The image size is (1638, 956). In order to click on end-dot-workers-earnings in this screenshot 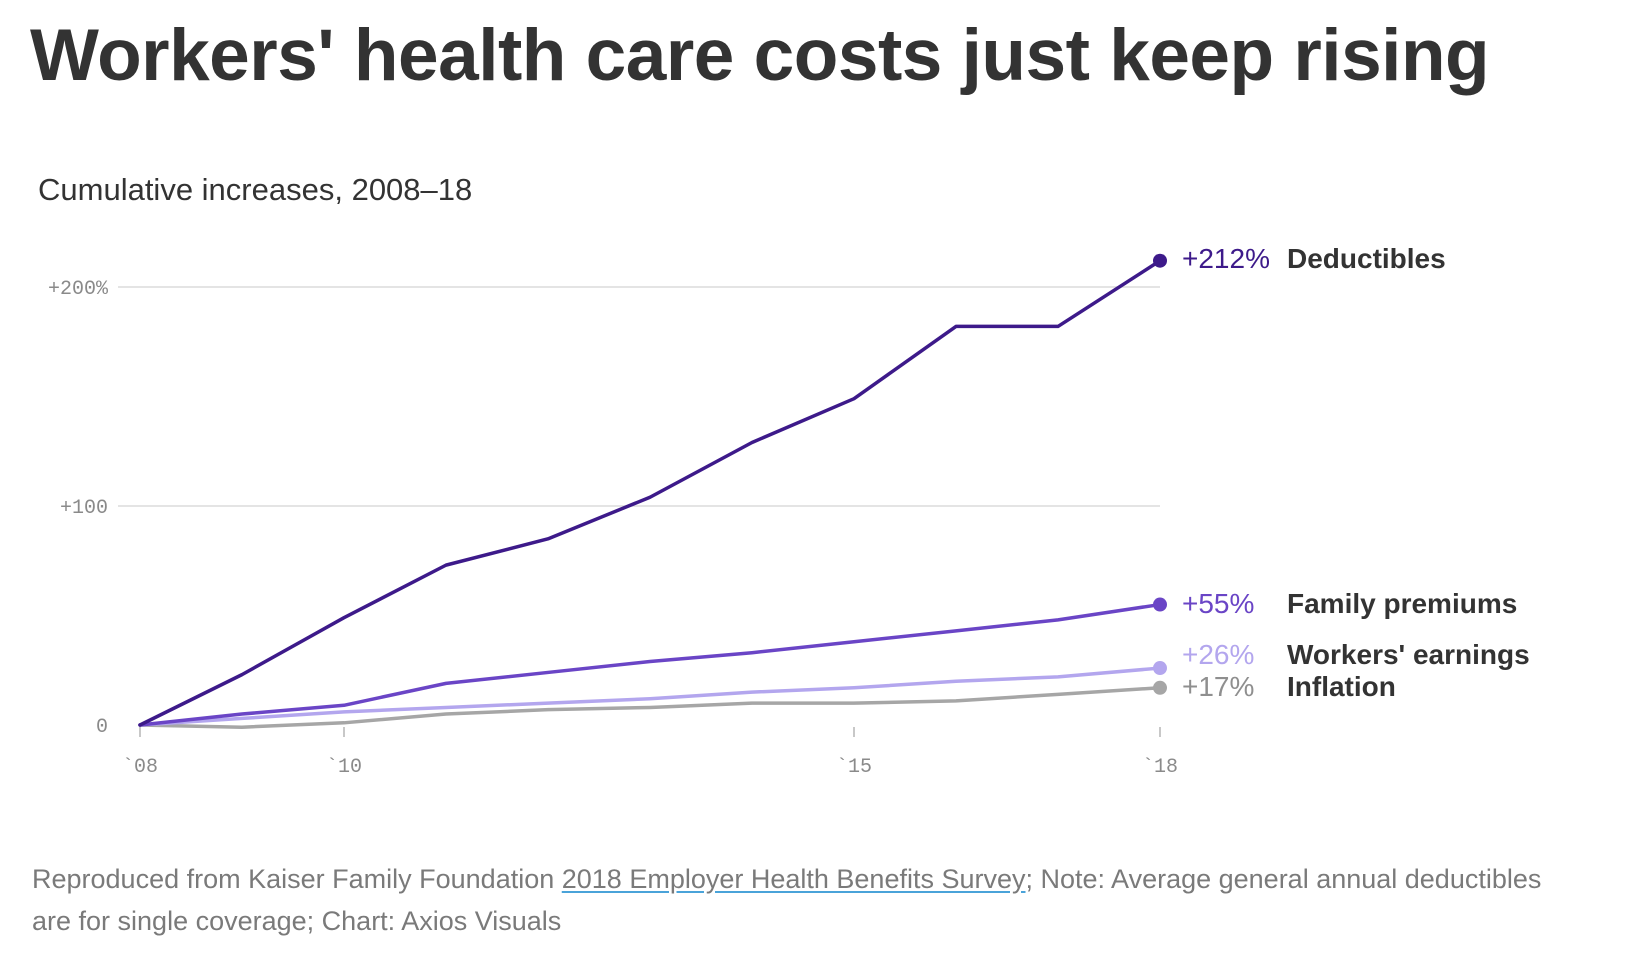, I will do `click(1160, 668)`.